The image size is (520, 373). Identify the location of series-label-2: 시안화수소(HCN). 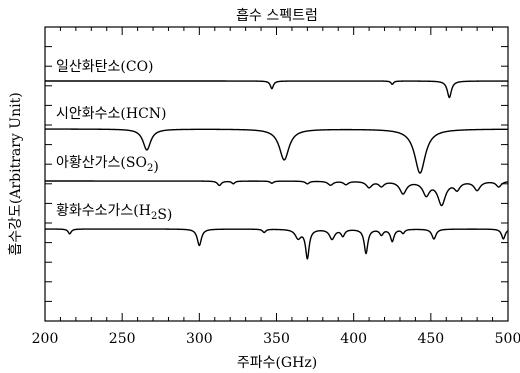
(111, 114).